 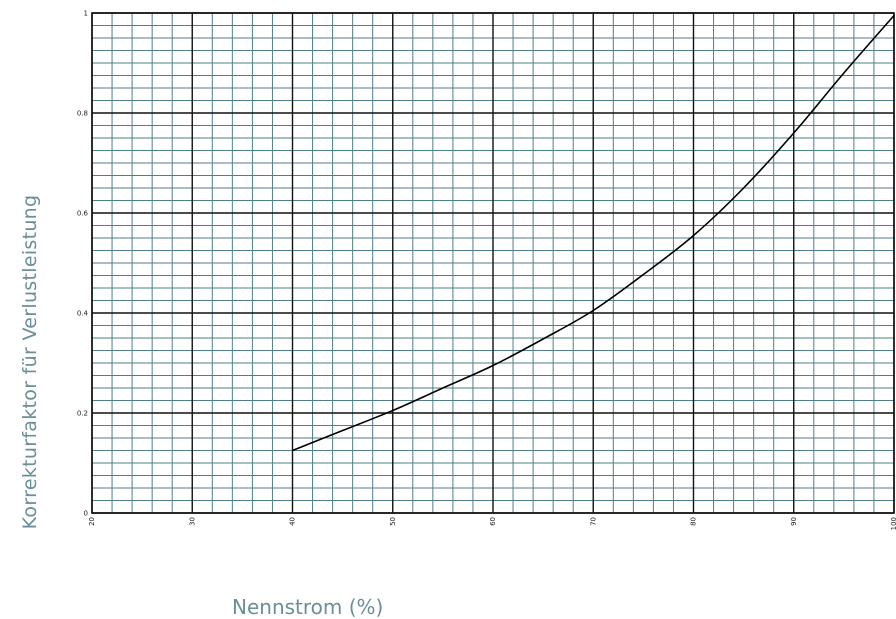 What do you see at coordinates (83, 214) in the screenshot?
I see `y-tick-label: 0.6` at bounding box center [83, 214].